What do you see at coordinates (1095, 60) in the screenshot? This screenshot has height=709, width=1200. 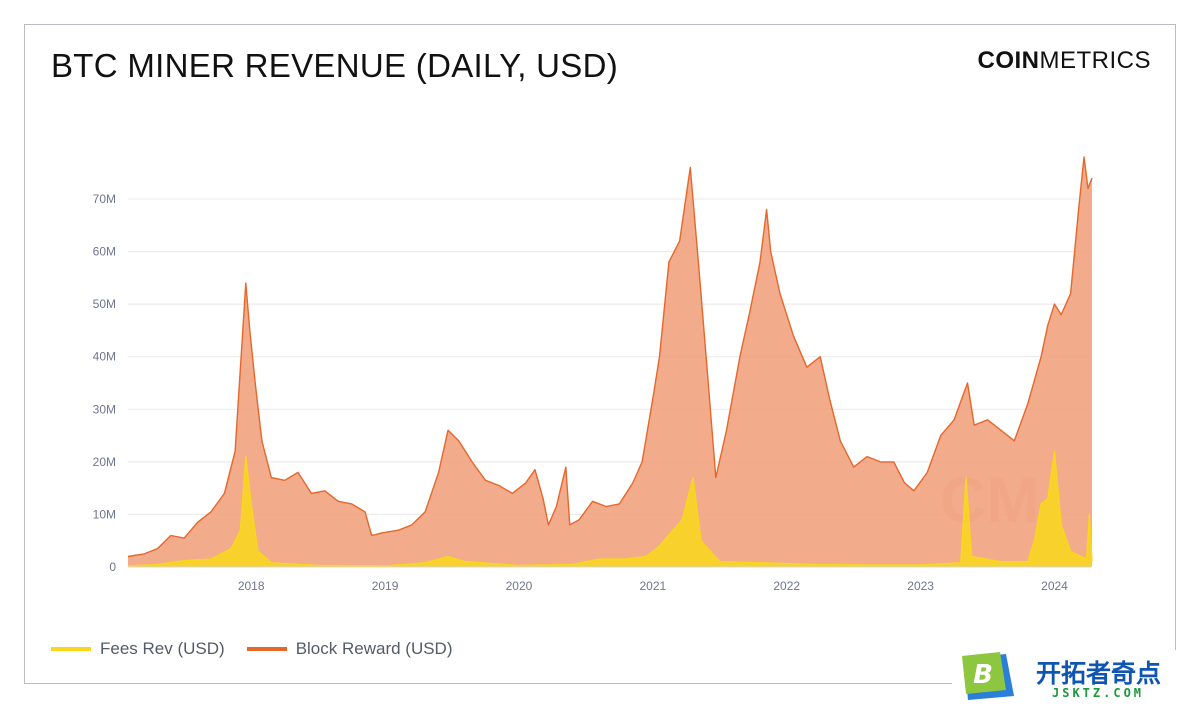 I see `logo-light-text: METRICS` at bounding box center [1095, 60].